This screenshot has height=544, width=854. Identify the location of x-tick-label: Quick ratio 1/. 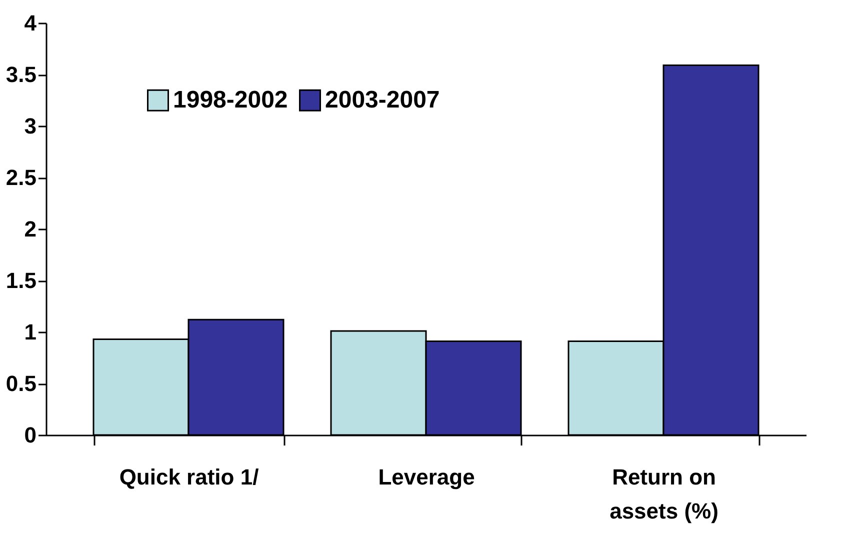
(189, 477).